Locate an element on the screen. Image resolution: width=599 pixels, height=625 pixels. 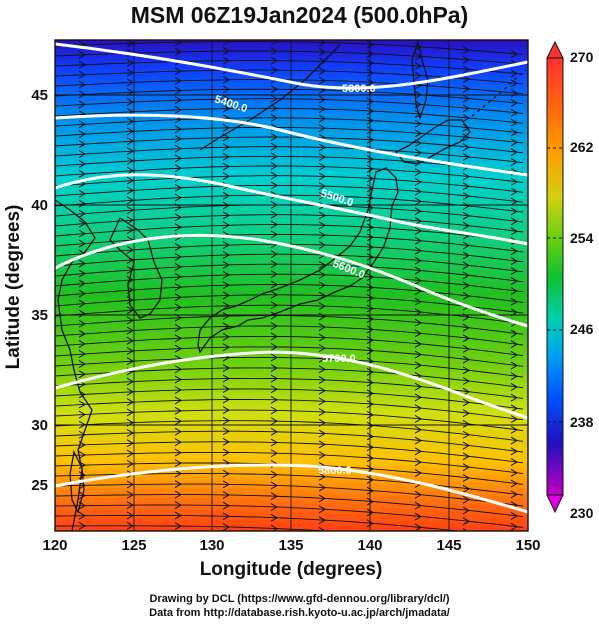
y-tick-label: 30 is located at coordinates (39, 425).